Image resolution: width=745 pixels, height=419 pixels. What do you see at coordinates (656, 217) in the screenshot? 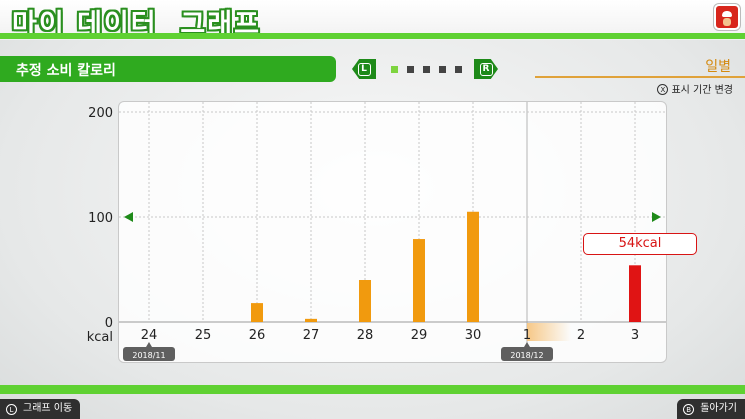
I see `right-arrow-icon` at bounding box center [656, 217].